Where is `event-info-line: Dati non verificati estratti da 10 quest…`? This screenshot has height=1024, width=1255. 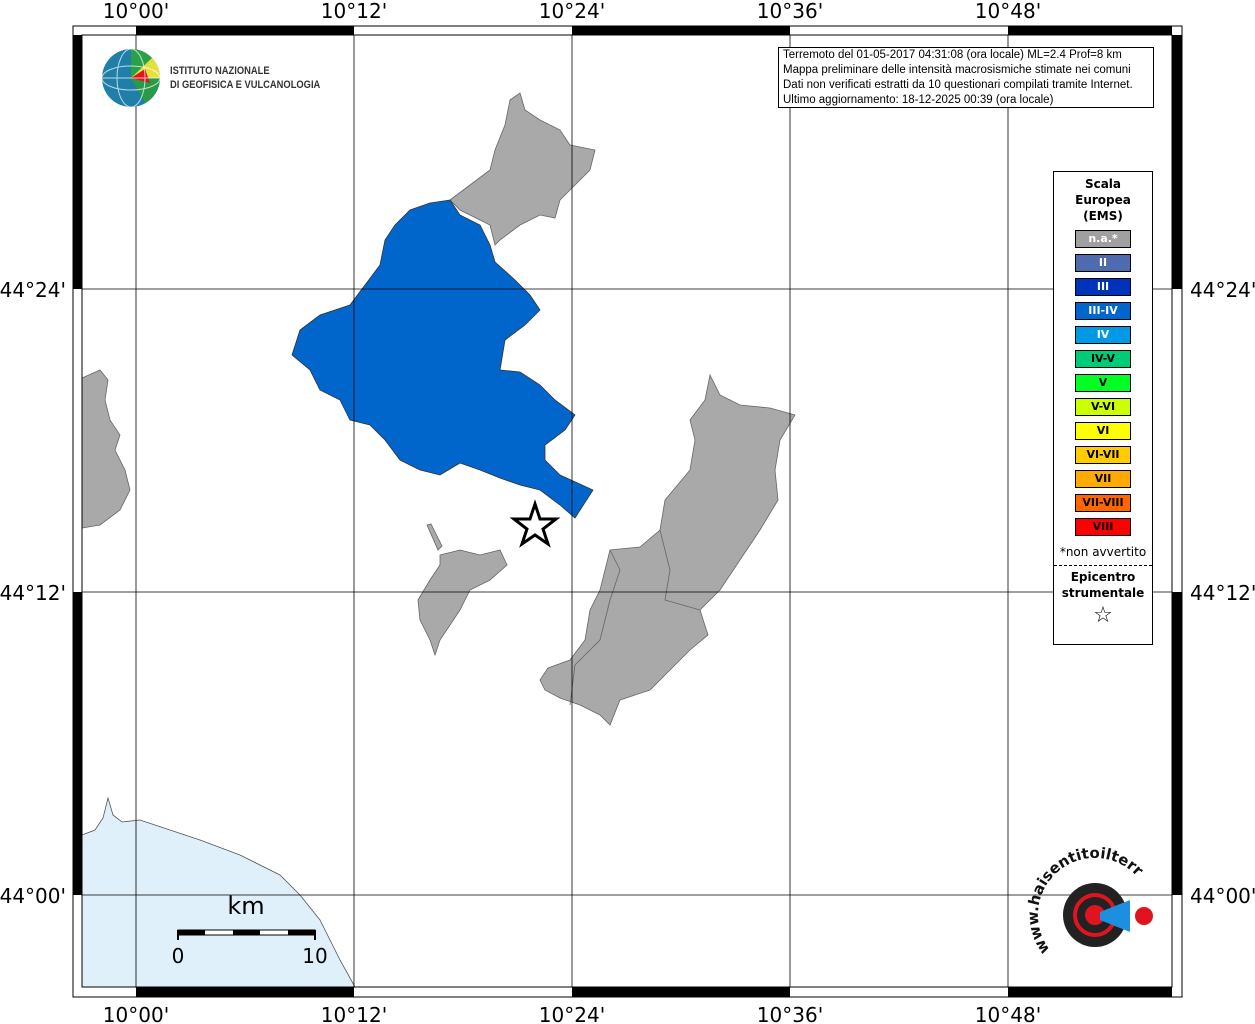 event-info-line: Dati non verificati estratti da 10 quest… is located at coordinates (958, 85).